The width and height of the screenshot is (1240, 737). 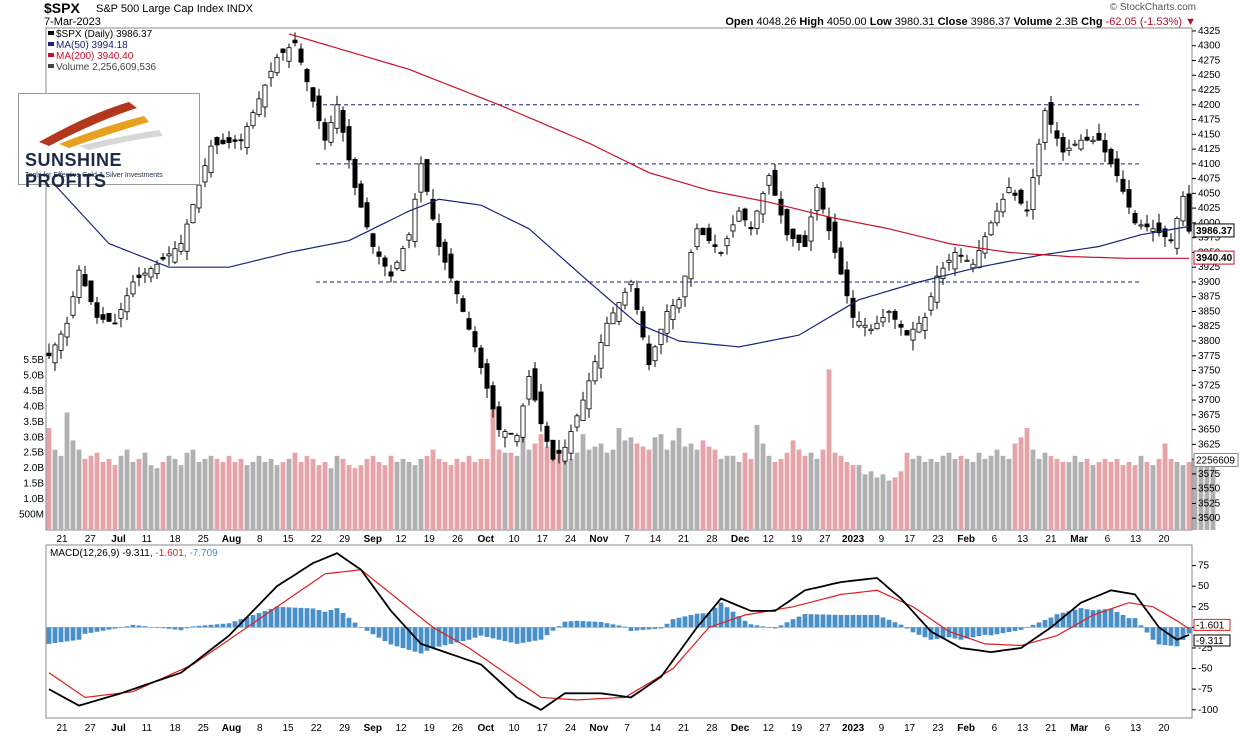 I want to click on volume-tick-label: 3.5B, so click(x=33, y=422).